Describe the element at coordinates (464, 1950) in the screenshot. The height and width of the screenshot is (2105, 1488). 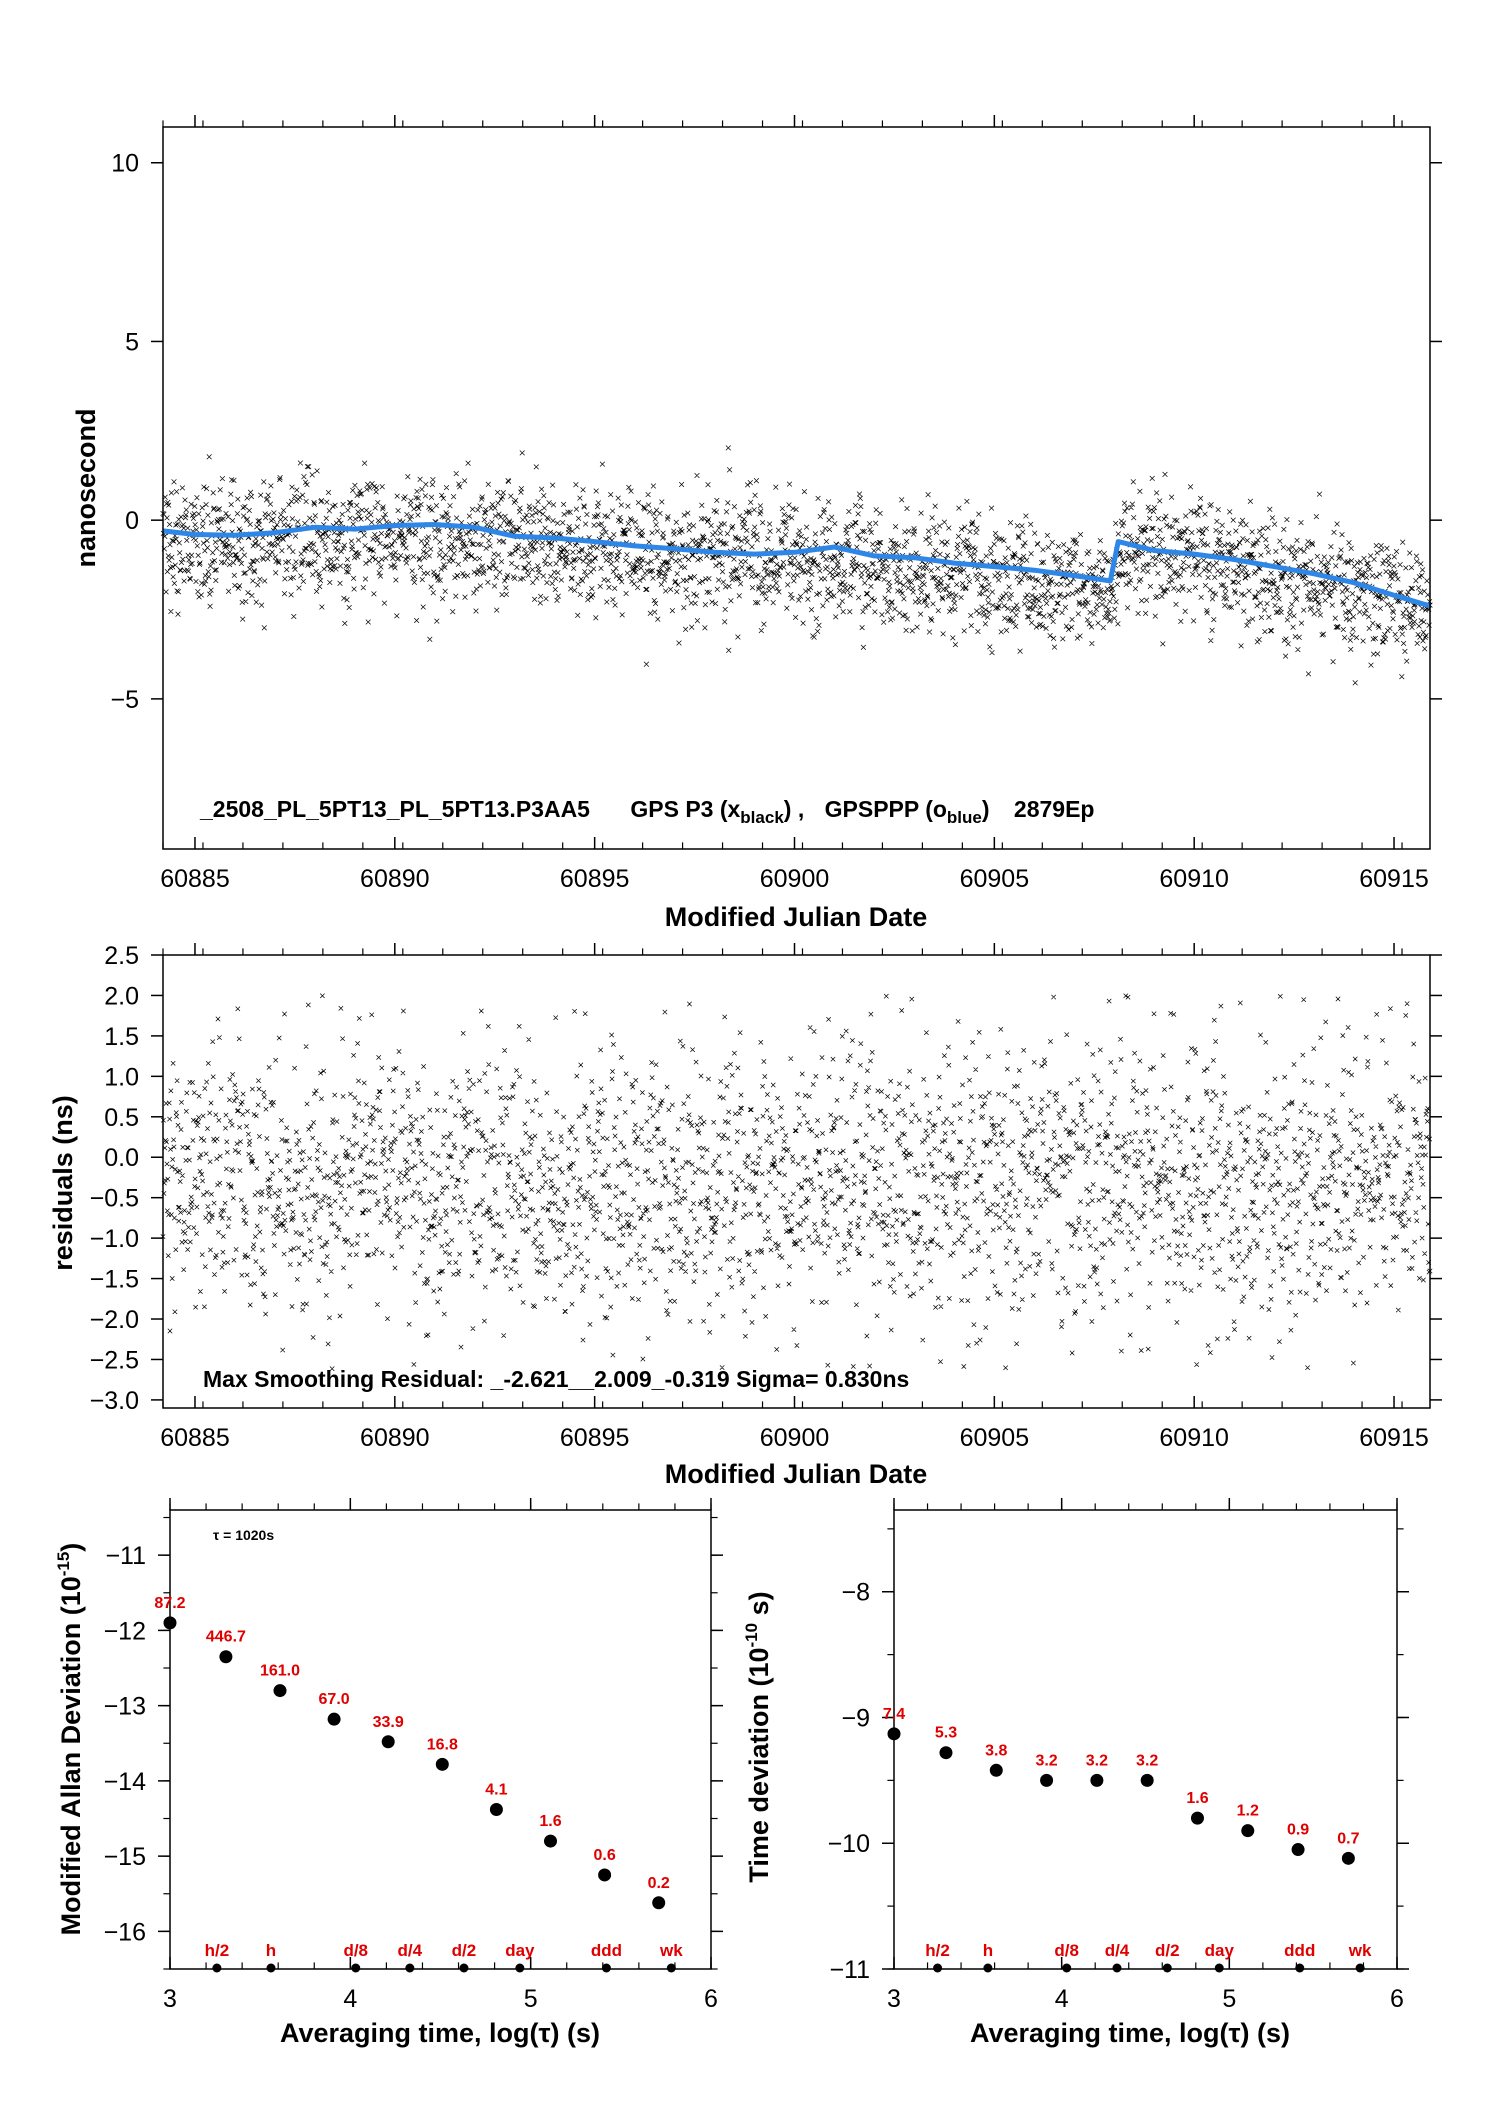
I see `time-marker-label: d/2` at that location.